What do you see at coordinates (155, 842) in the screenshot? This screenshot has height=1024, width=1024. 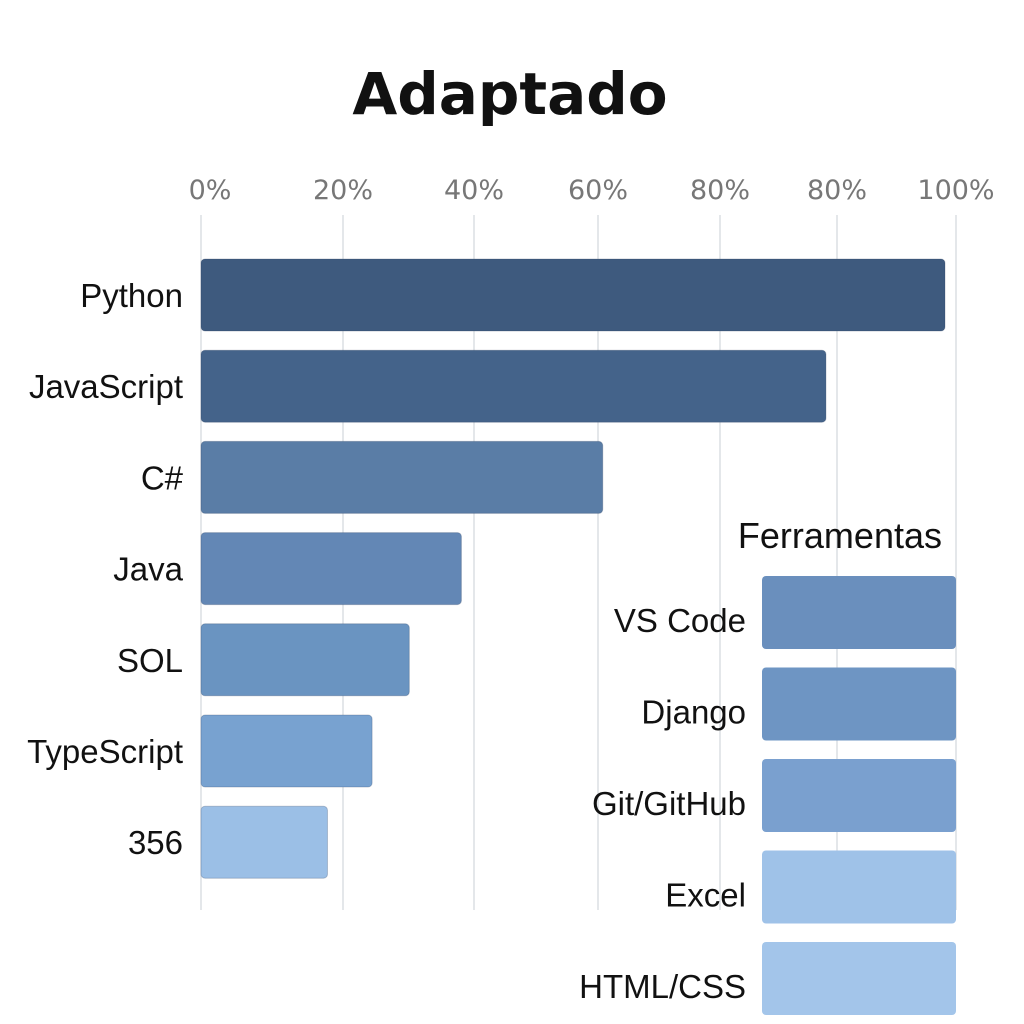 I see `category-label: 356` at bounding box center [155, 842].